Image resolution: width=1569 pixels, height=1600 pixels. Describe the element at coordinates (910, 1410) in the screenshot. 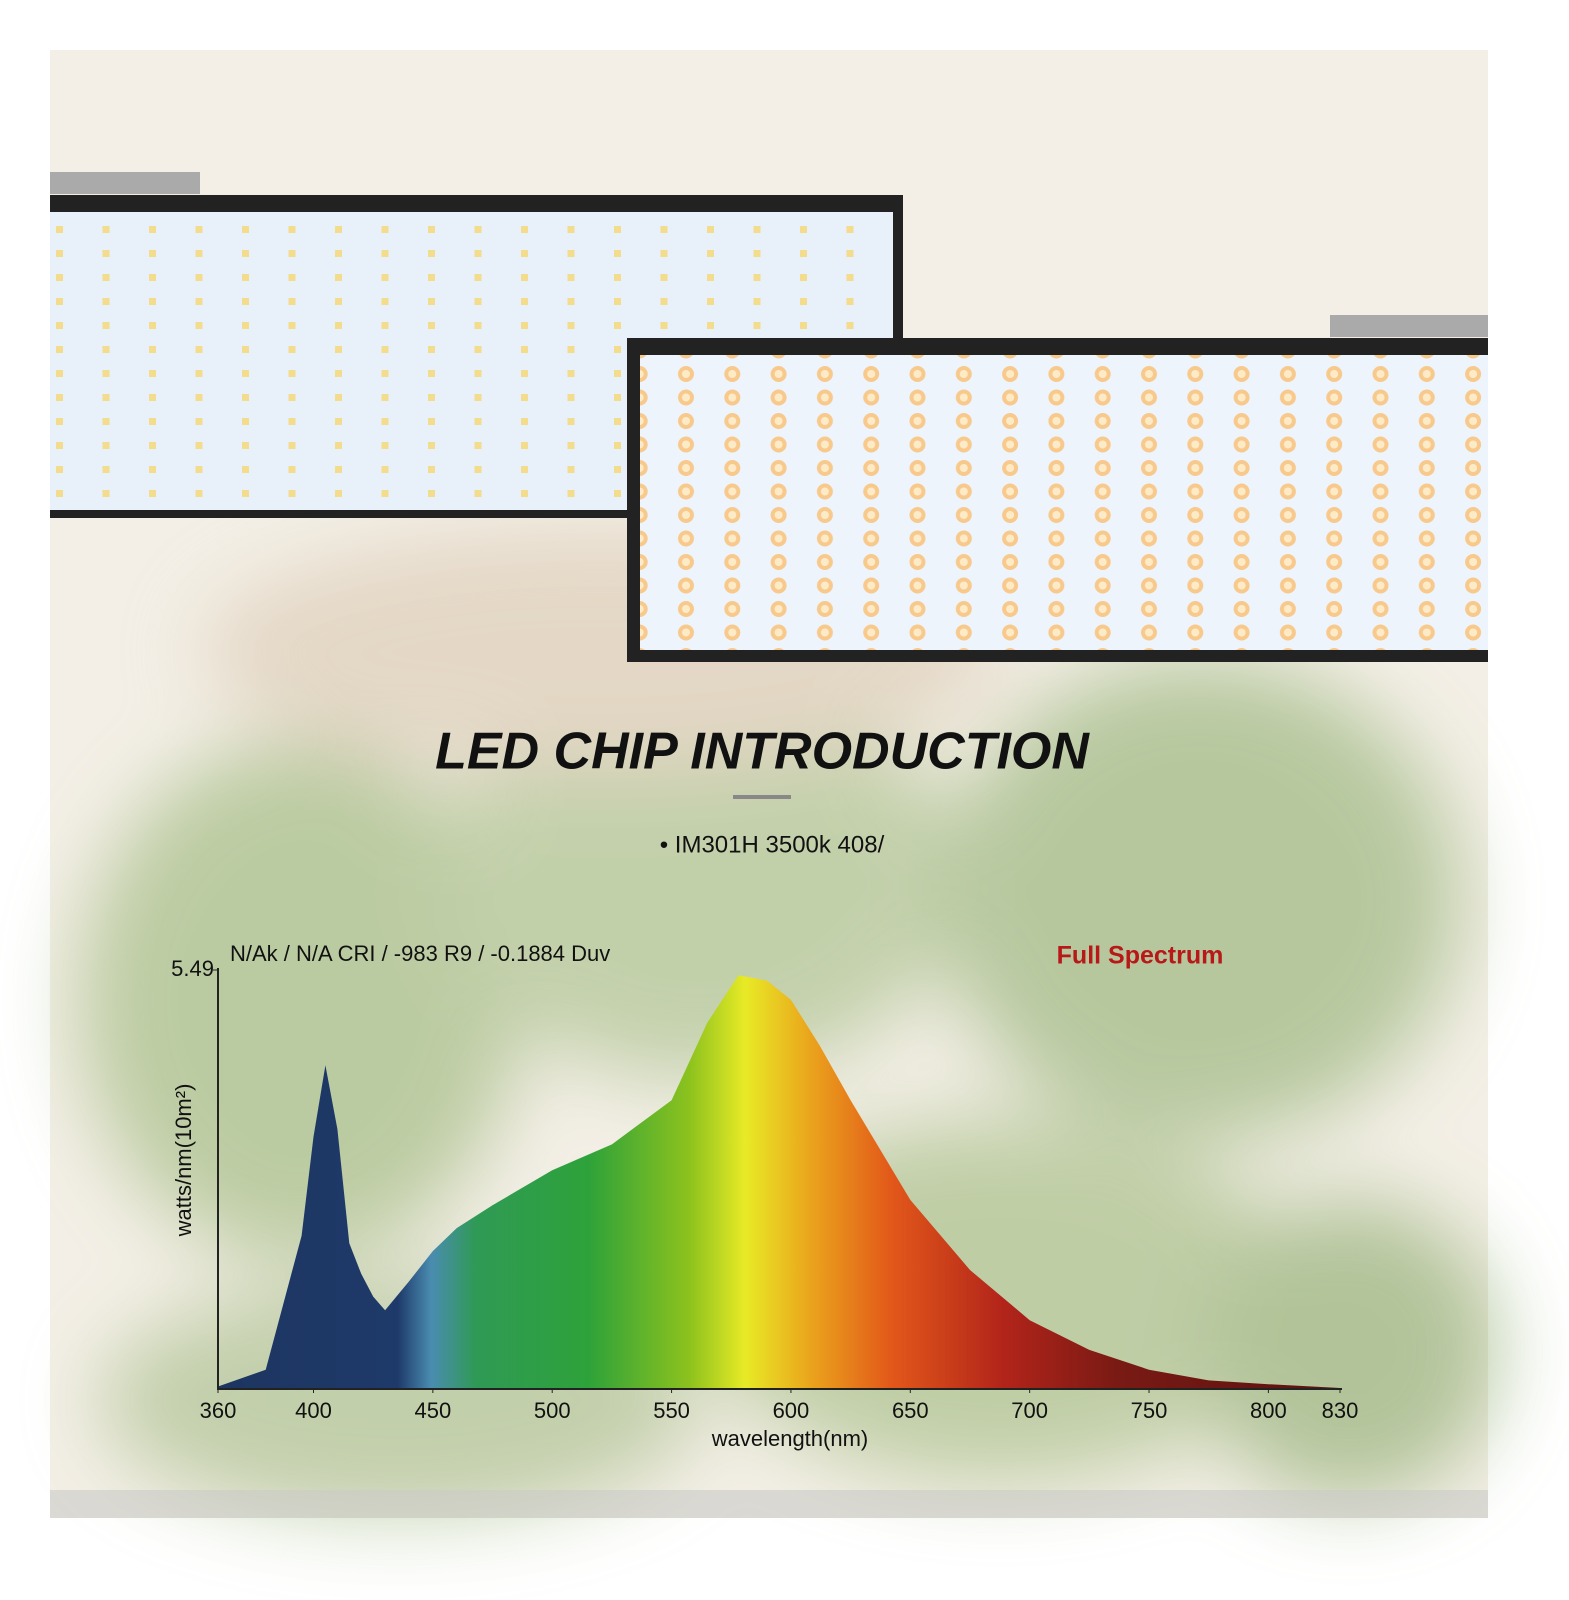

I see `x-tick-label: 650` at that location.